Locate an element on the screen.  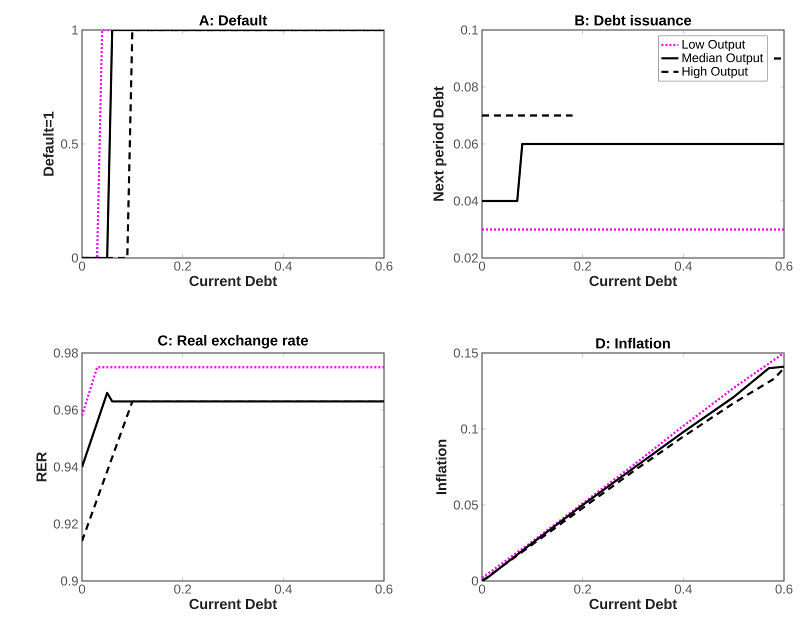
y-tick-label: 0.06 is located at coordinates (466, 144).